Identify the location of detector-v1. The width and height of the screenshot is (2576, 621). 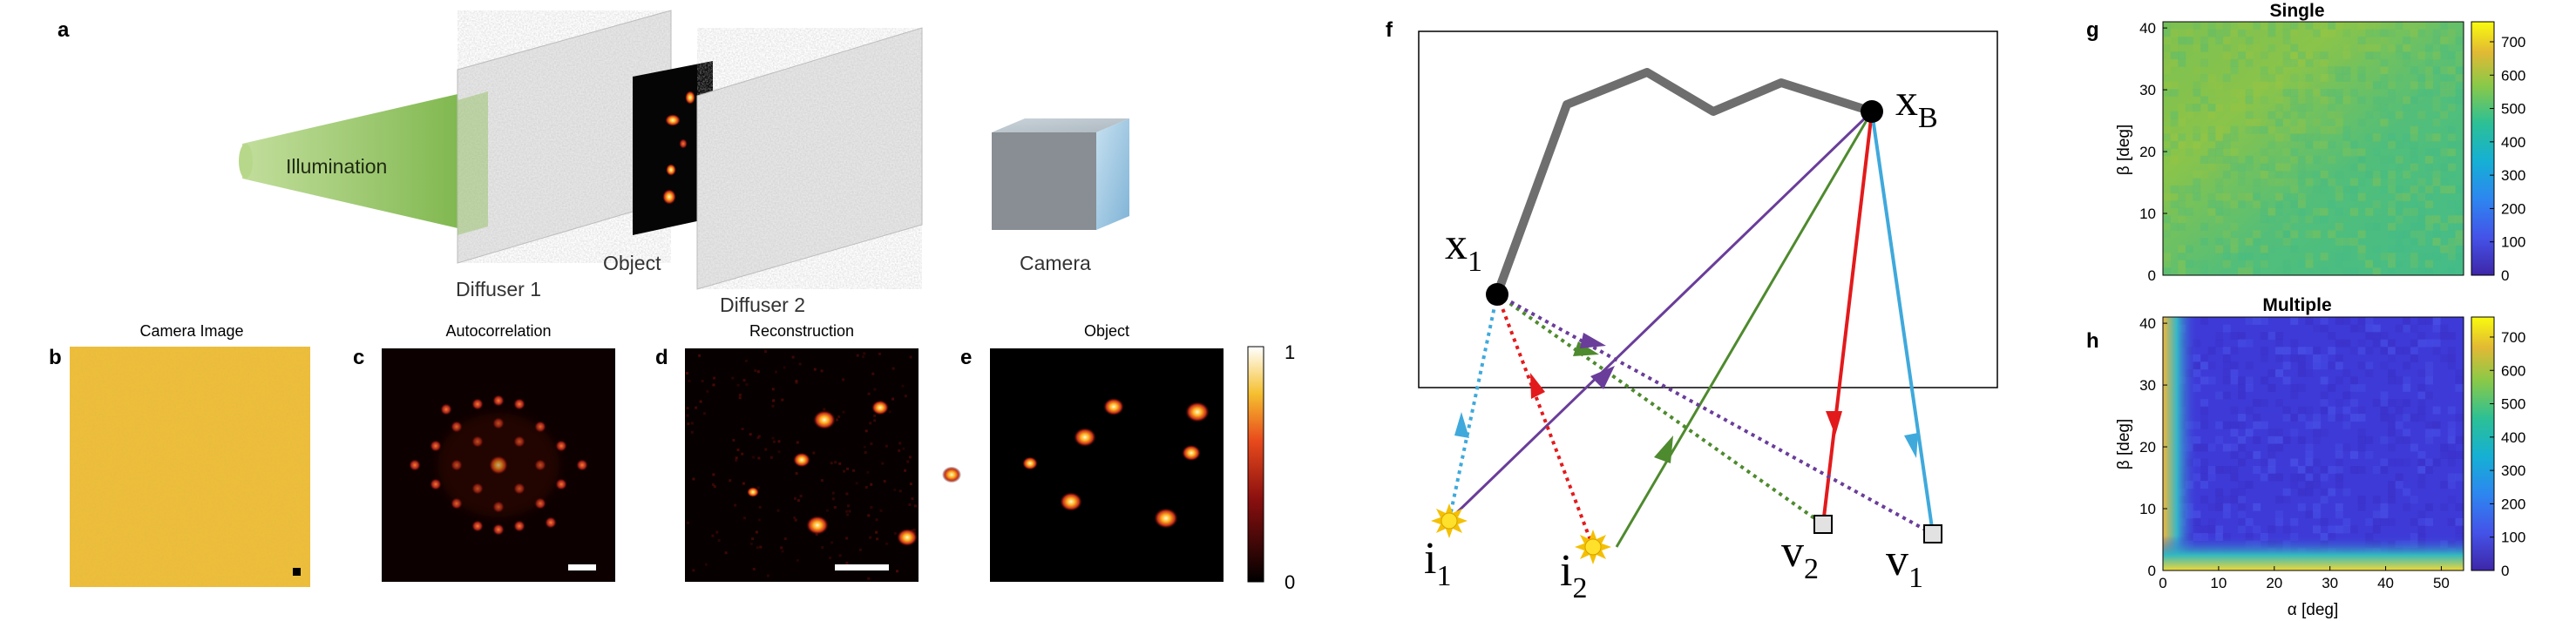
(1933, 533).